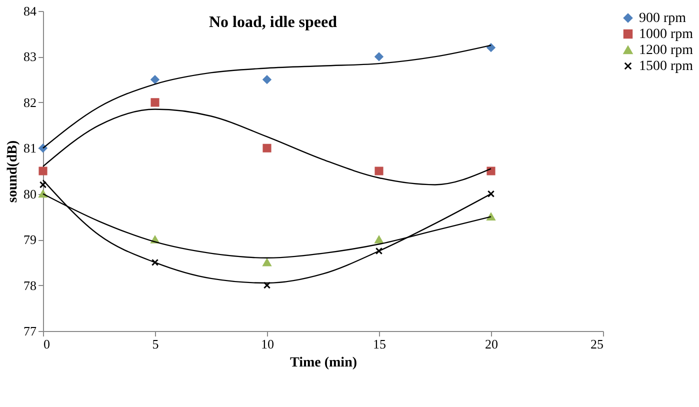 This screenshot has width=699, height=407. What do you see at coordinates (30, 56) in the screenshot?
I see `y-tick-label: 83` at bounding box center [30, 56].